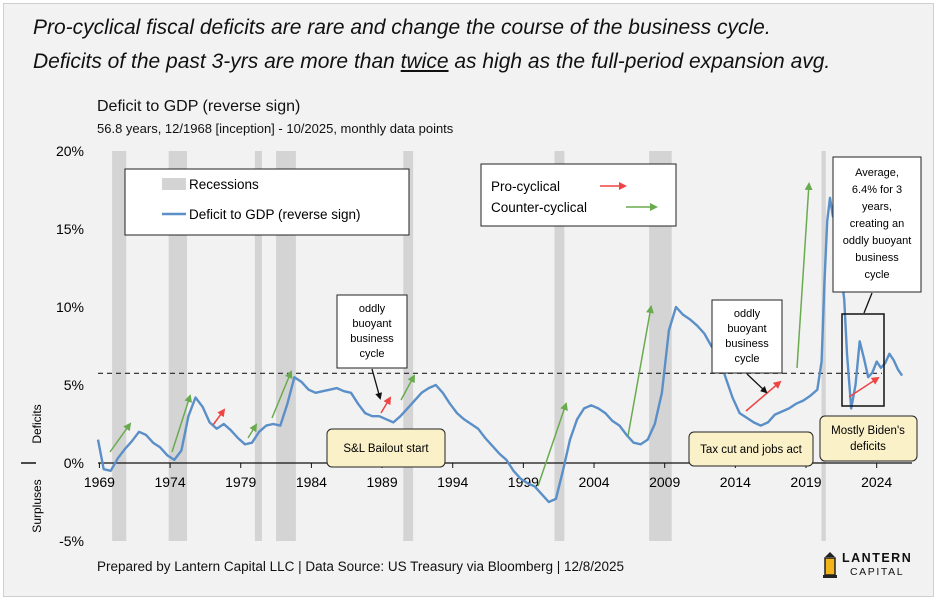 The image size is (939, 602). Describe the element at coordinates (452, 482) in the screenshot. I see `x-tick-label: 1994` at that location.